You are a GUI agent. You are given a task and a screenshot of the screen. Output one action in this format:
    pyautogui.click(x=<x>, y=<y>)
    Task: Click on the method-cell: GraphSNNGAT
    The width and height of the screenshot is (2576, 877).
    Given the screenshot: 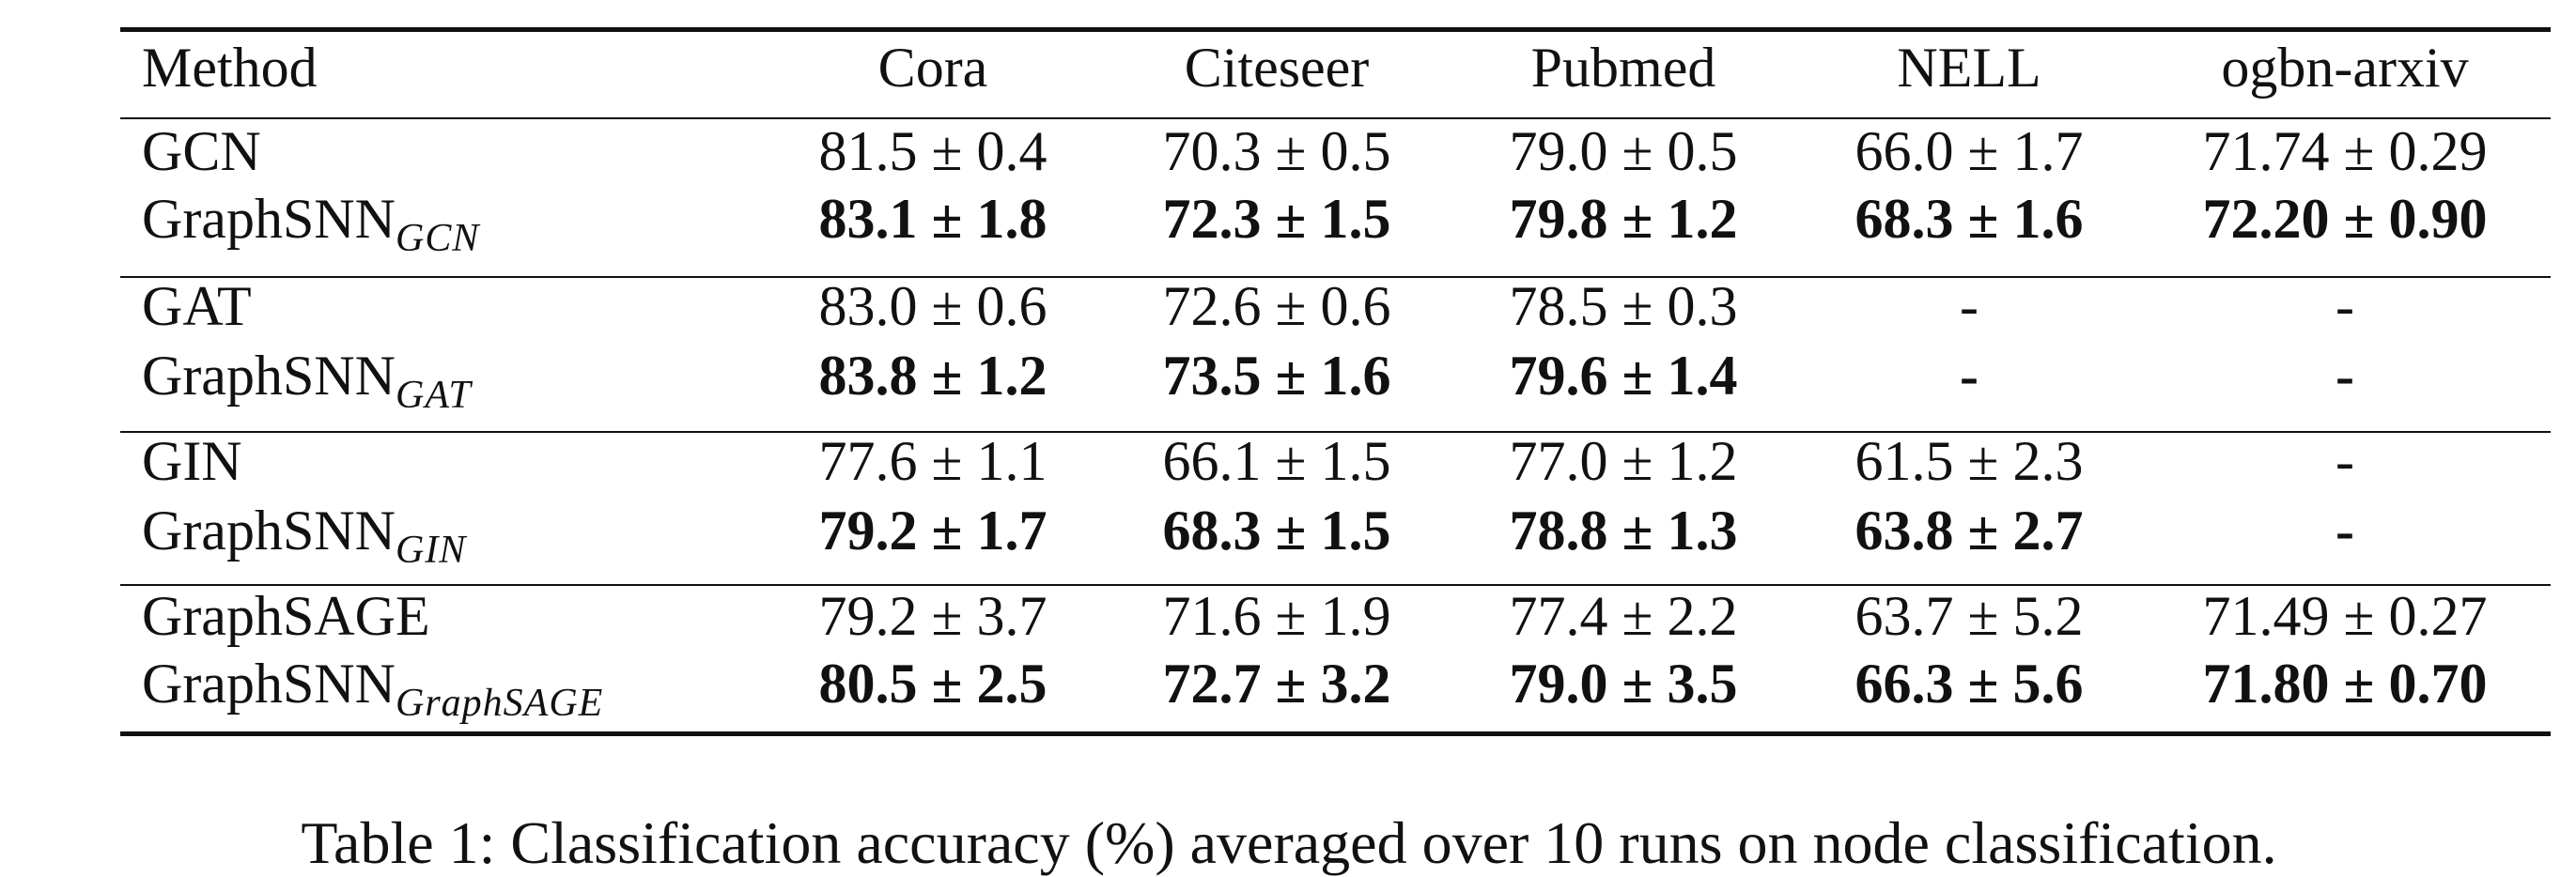 What is the action you would take?
    pyautogui.click(x=307, y=380)
    